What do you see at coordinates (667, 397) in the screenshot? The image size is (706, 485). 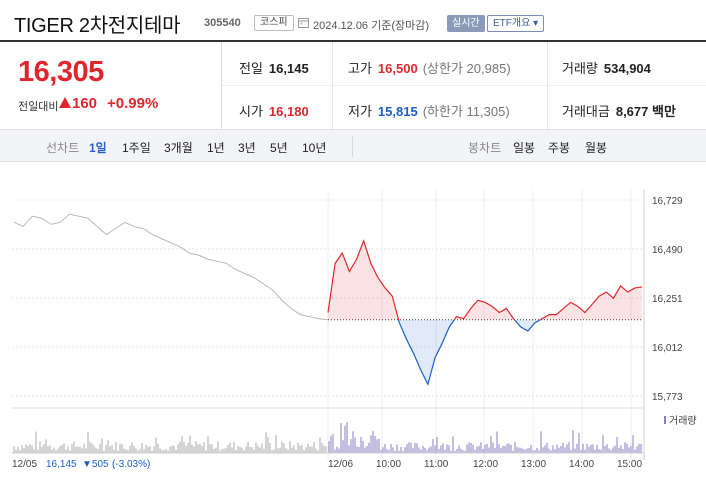 I see `y-tick-label: 15,773` at bounding box center [667, 397].